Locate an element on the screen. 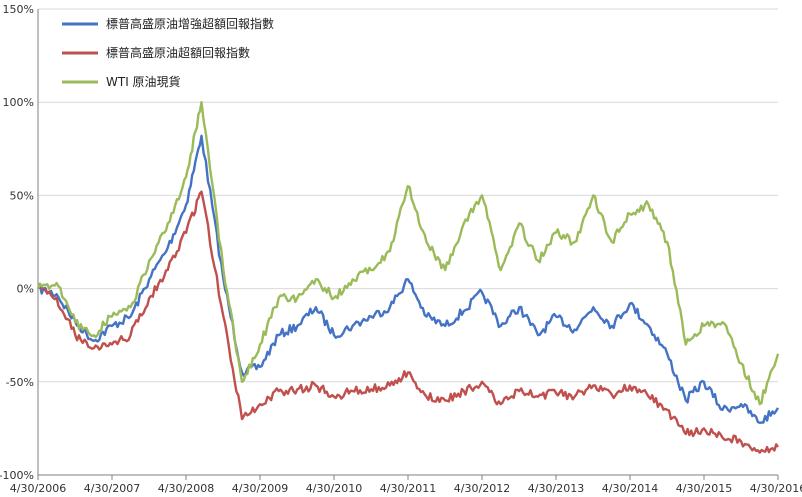 The height and width of the screenshot is (497, 802). x-tick-label: 4/30/2016 is located at coordinates (776, 488).